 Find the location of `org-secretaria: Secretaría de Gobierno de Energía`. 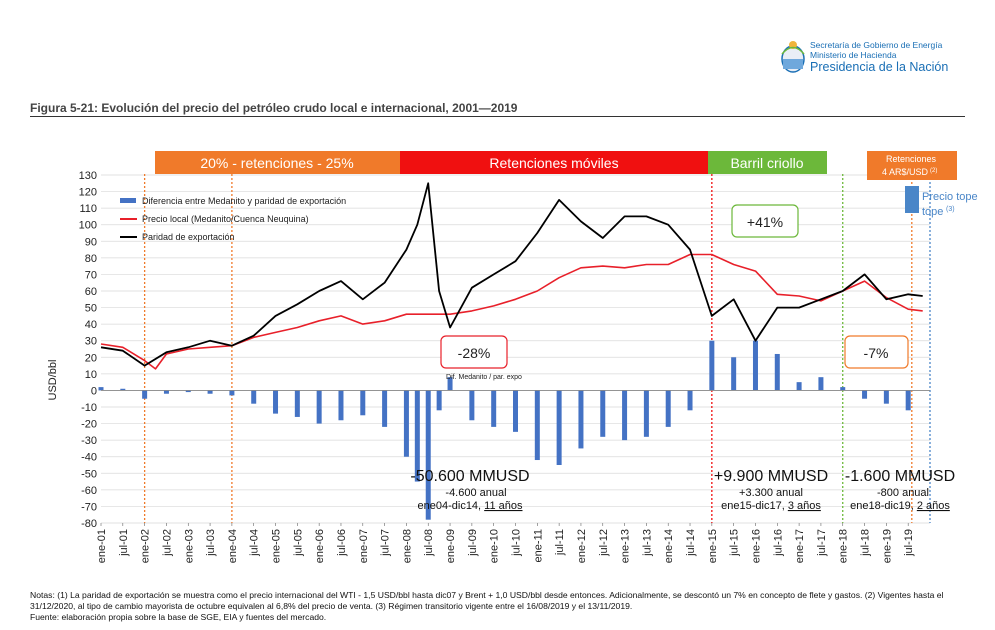

org-secretaria: Secretaría de Gobierno de Energía is located at coordinates (876, 45).